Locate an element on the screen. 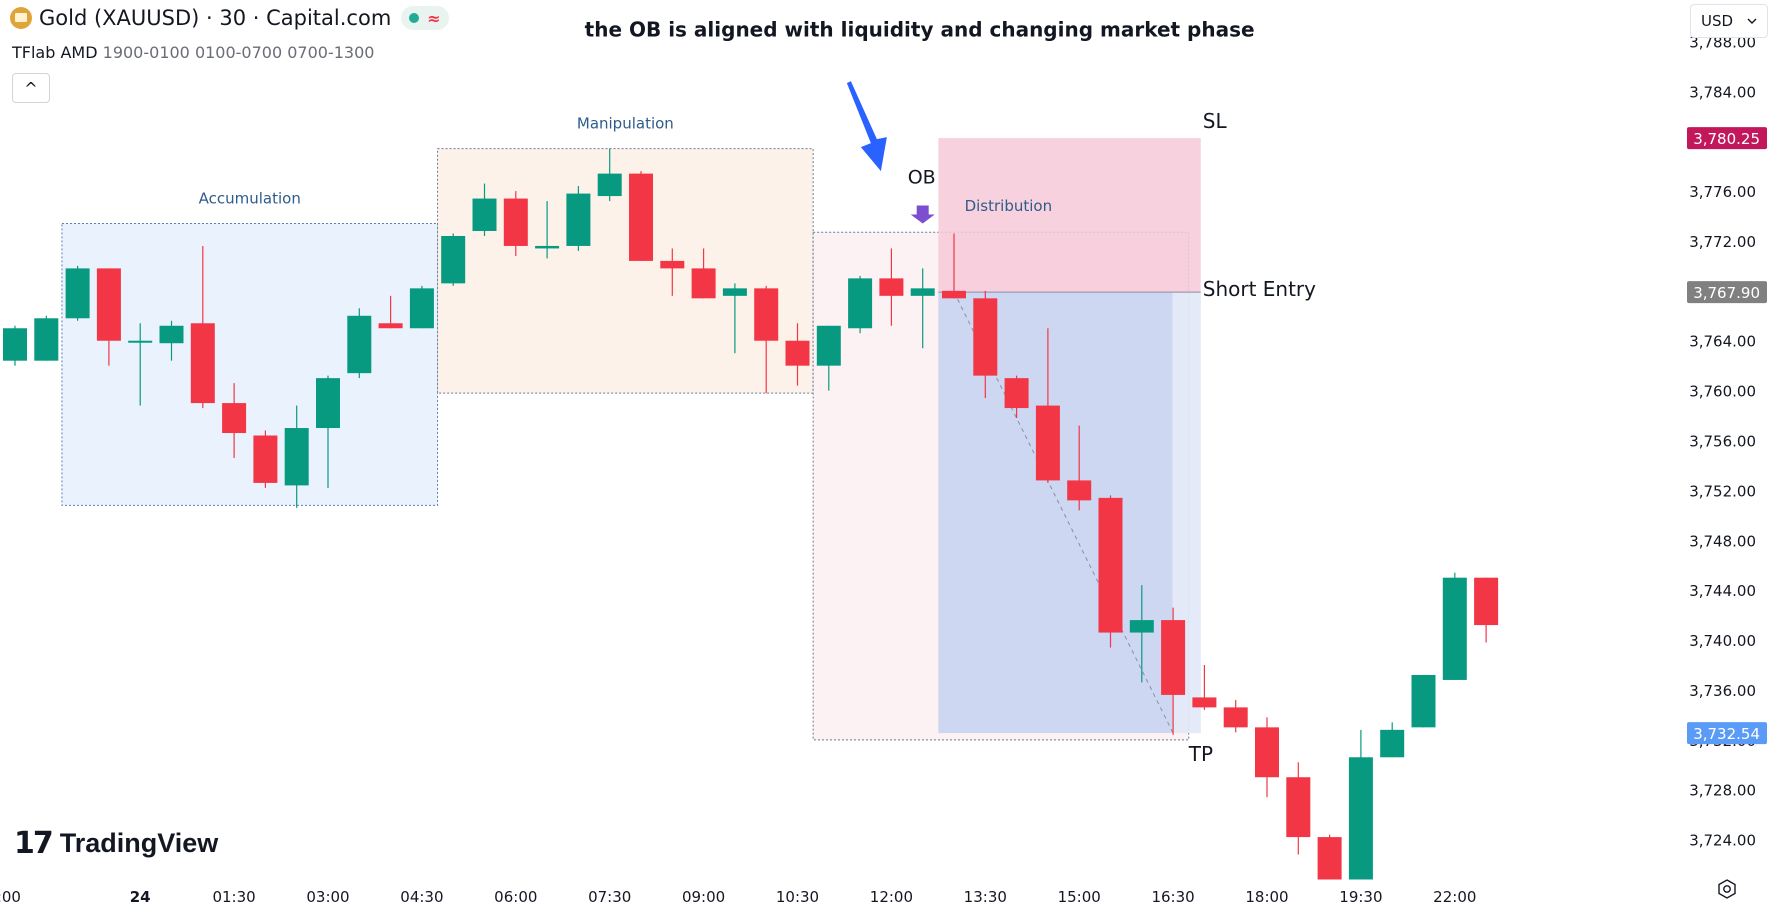 The width and height of the screenshot is (1777, 907). price-tick-label: 3,752.00 is located at coordinates (1722, 491).